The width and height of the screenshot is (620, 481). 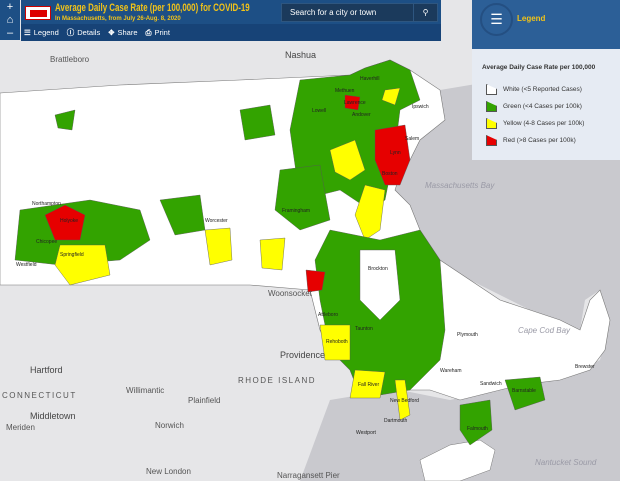 I want to click on town-label: Worcester, so click(x=216, y=221).